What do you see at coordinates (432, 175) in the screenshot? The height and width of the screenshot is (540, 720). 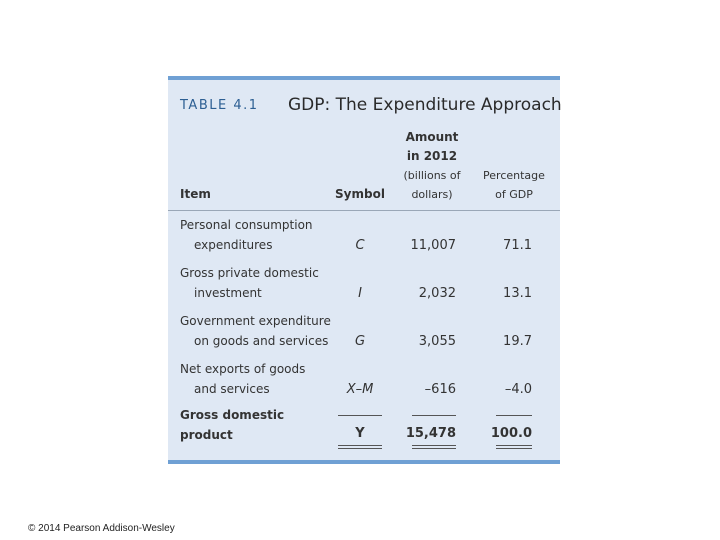 I see `header-amount-line3: (billions of` at bounding box center [432, 175].